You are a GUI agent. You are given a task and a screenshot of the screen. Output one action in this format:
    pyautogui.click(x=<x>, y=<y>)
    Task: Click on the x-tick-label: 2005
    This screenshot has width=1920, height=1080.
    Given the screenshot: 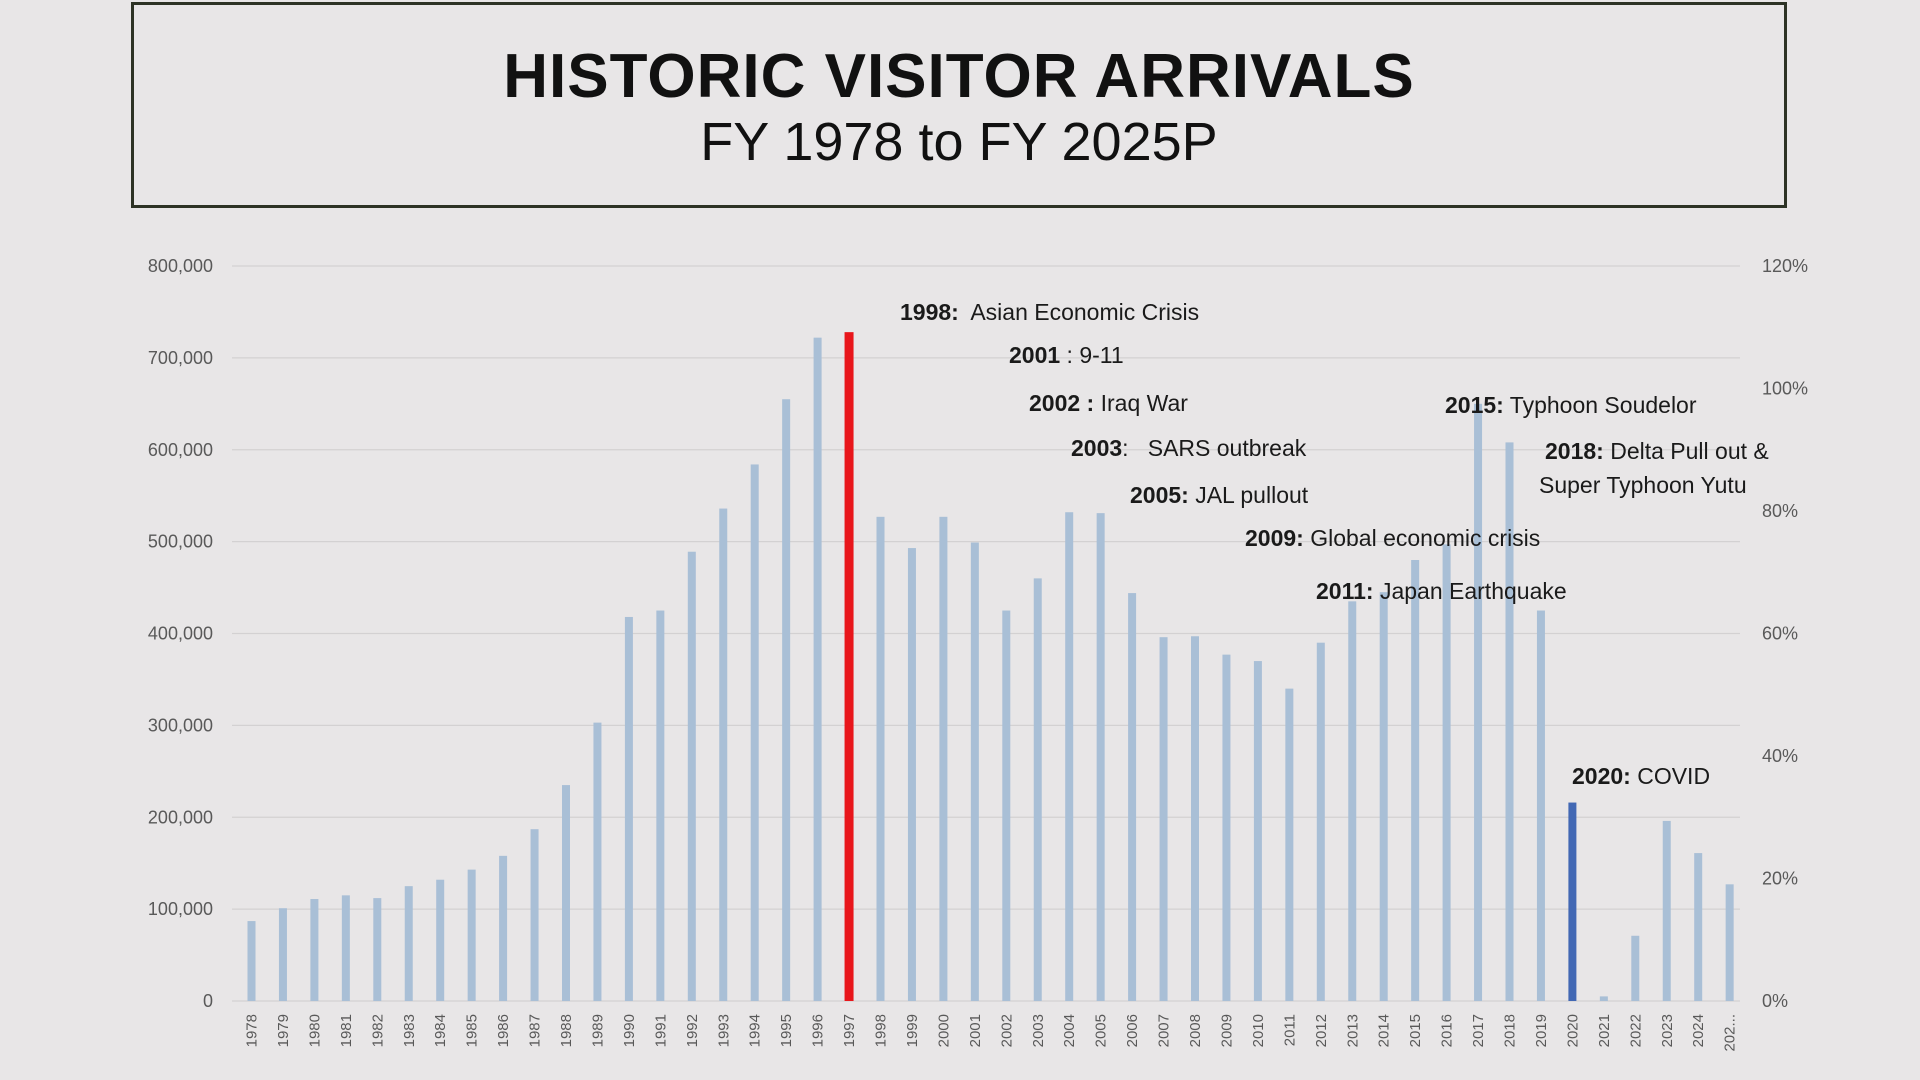 What is the action you would take?
    pyautogui.click(x=1101, y=1030)
    